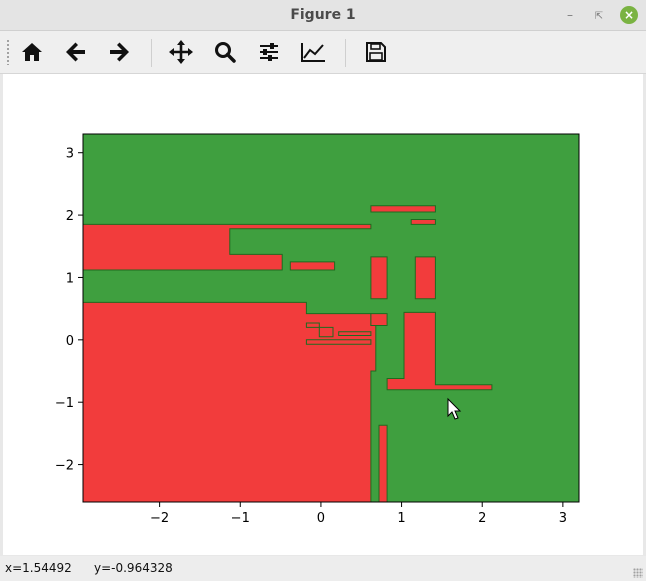 This screenshot has width=646, height=581. What do you see at coordinates (64, 403) in the screenshot?
I see `y-tick-label: −1` at bounding box center [64, 403].